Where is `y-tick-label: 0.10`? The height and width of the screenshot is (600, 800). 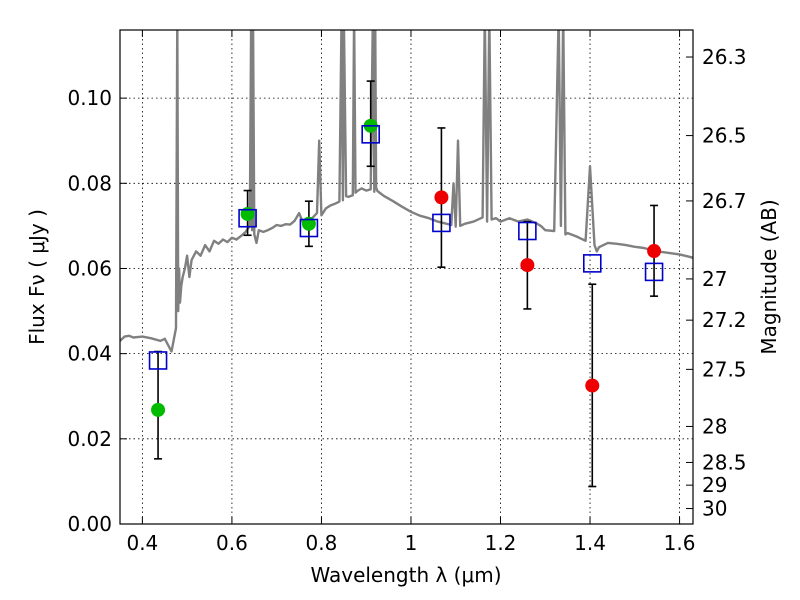
y-tick-label: 0.10 is located at coordinates (89, 98).